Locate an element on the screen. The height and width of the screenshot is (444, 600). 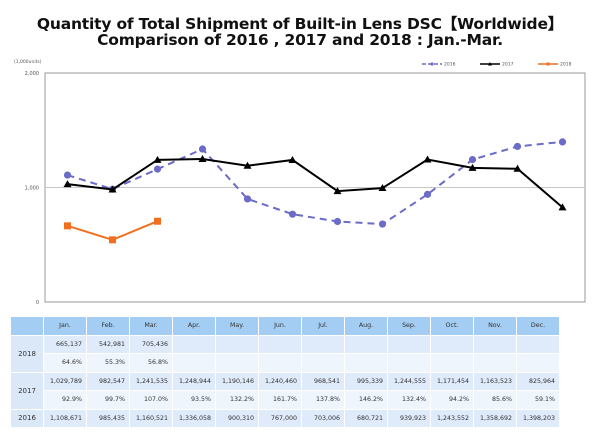
ratio-cell: 85.6% is located at coordinates (495, 400).